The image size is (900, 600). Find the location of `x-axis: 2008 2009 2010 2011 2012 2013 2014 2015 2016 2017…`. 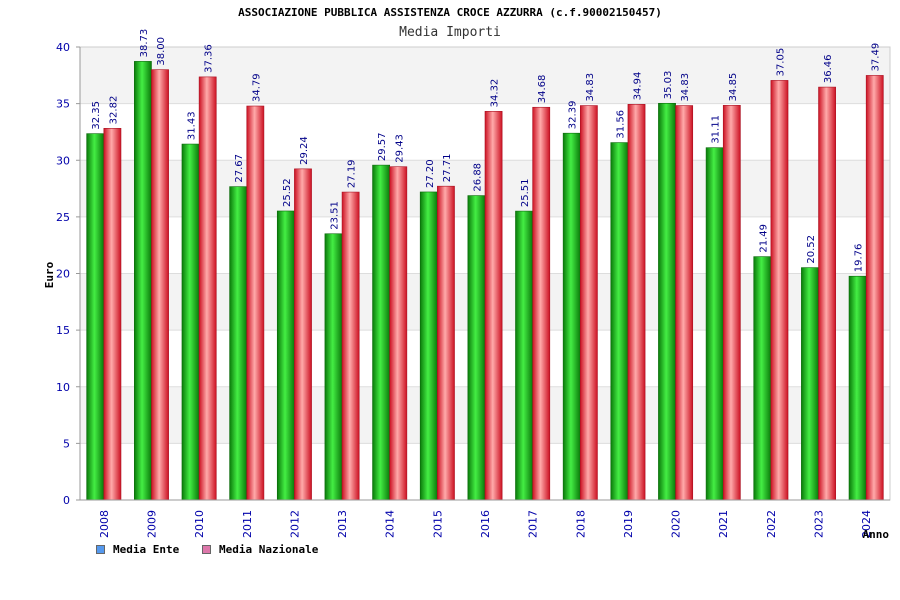

x-axis: 2008 2009 2010 2011 2012 2013 2014 2015 2016 2017… is located at coordinates (485, 518).